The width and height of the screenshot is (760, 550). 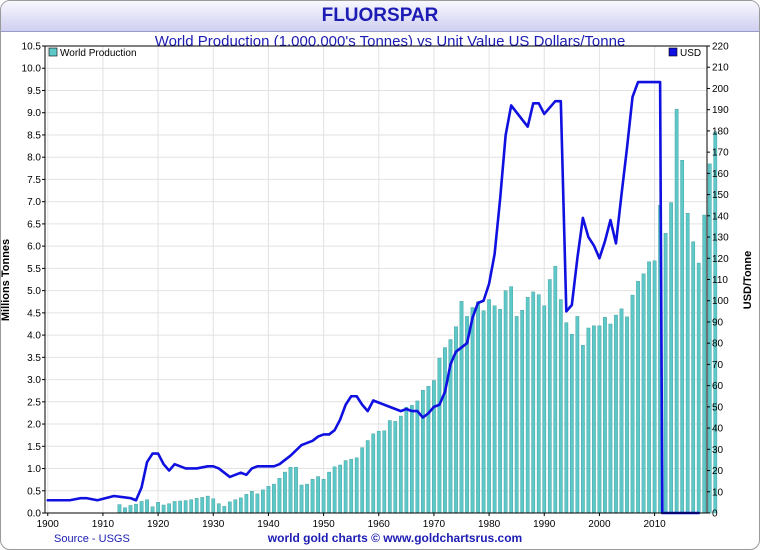 I want to click on y2-tick-label: 20, so click(x=718, y=471).